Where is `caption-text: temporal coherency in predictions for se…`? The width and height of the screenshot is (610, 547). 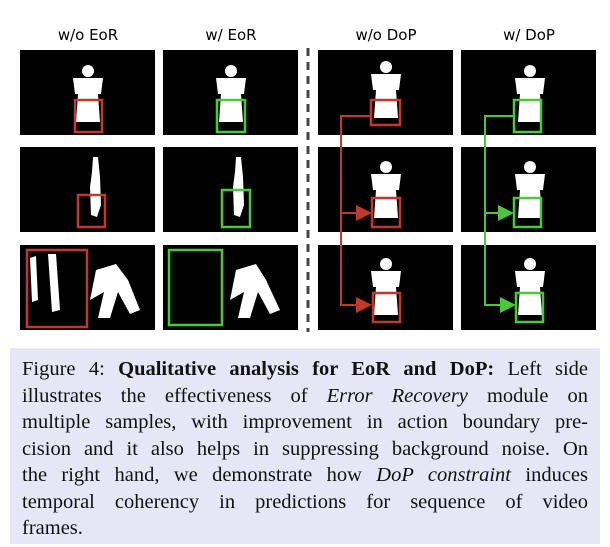 caption-text: temporal coherency in predictions for se… is located at coordinates (305, 501).